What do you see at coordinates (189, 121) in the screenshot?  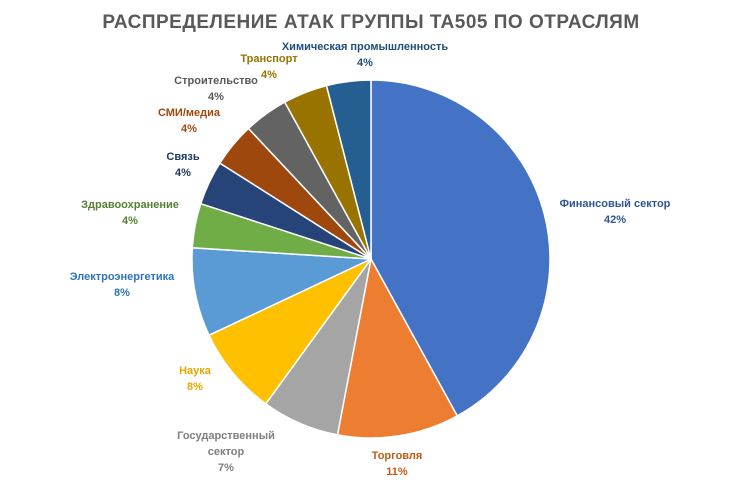 I see `slice-label: СМИ/медиа 4%` at bounding box center [189, 121].